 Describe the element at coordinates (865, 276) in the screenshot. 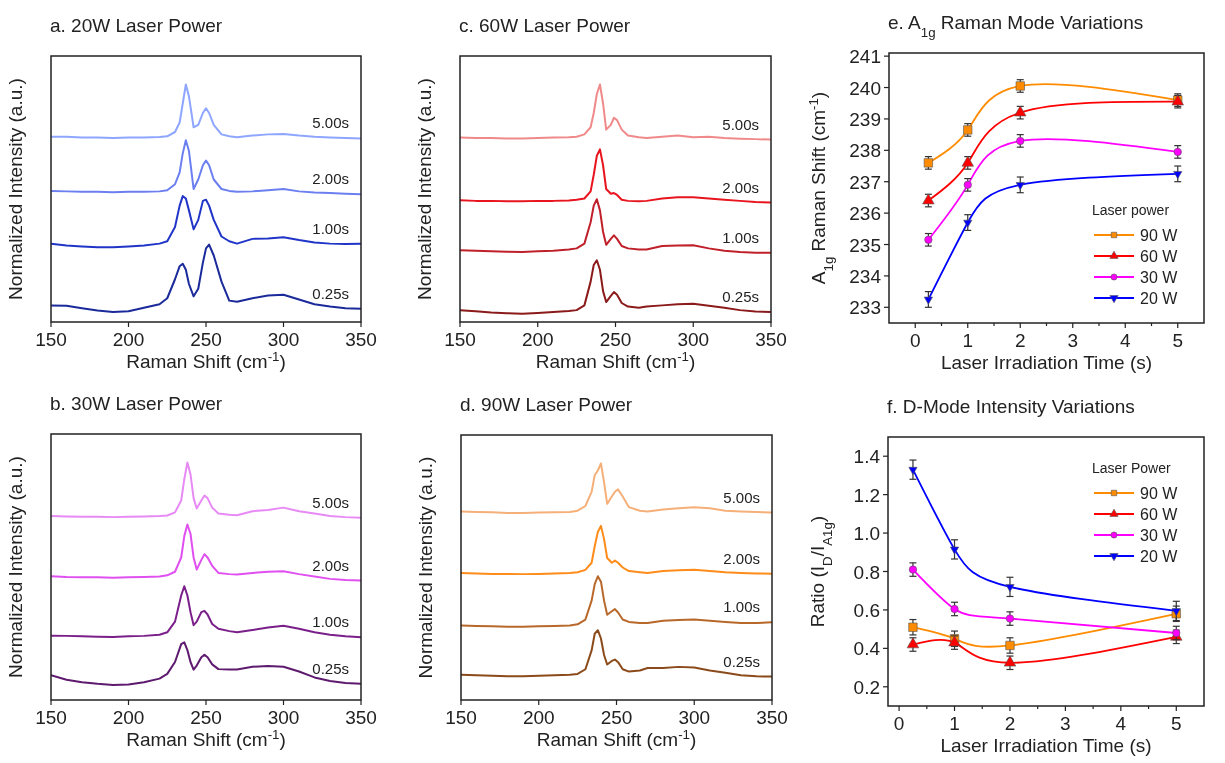

I see `y-tick-label: 234` at that location.